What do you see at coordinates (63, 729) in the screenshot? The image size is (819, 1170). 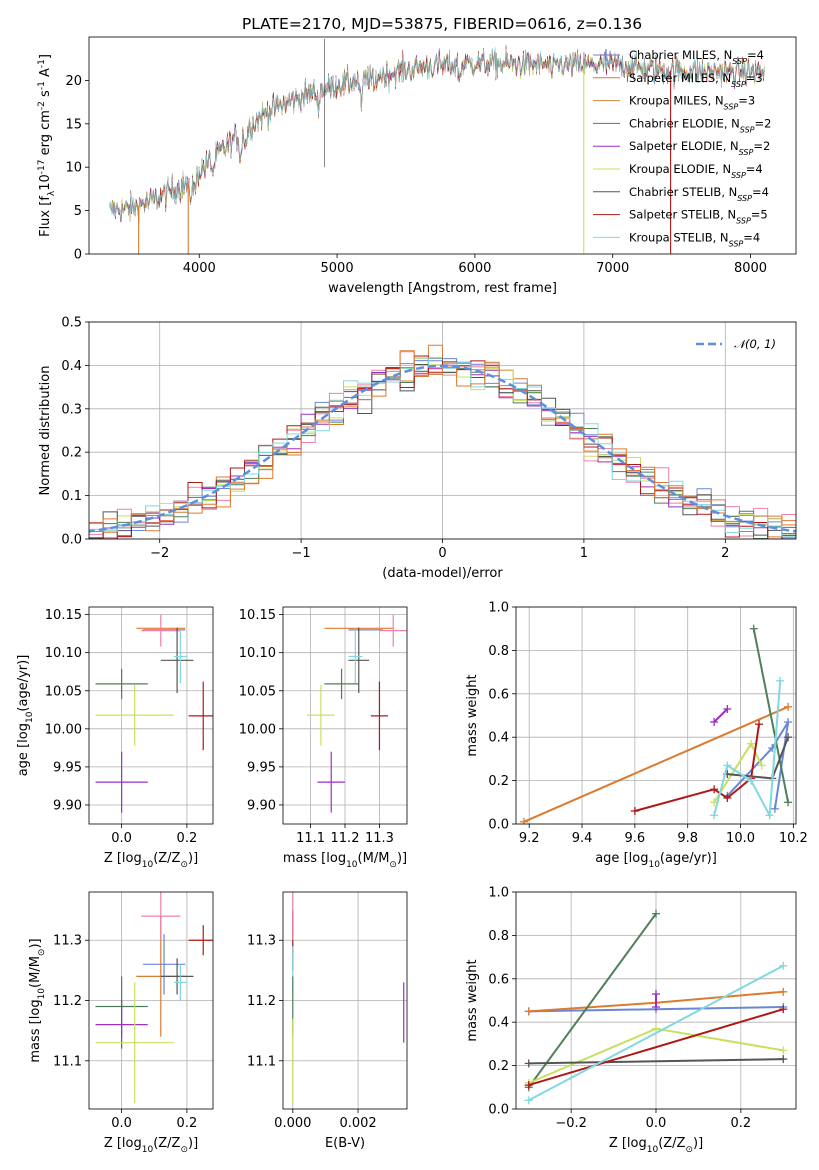 I see `y-tick-label: 10.00` at bounding box center [63, 729].